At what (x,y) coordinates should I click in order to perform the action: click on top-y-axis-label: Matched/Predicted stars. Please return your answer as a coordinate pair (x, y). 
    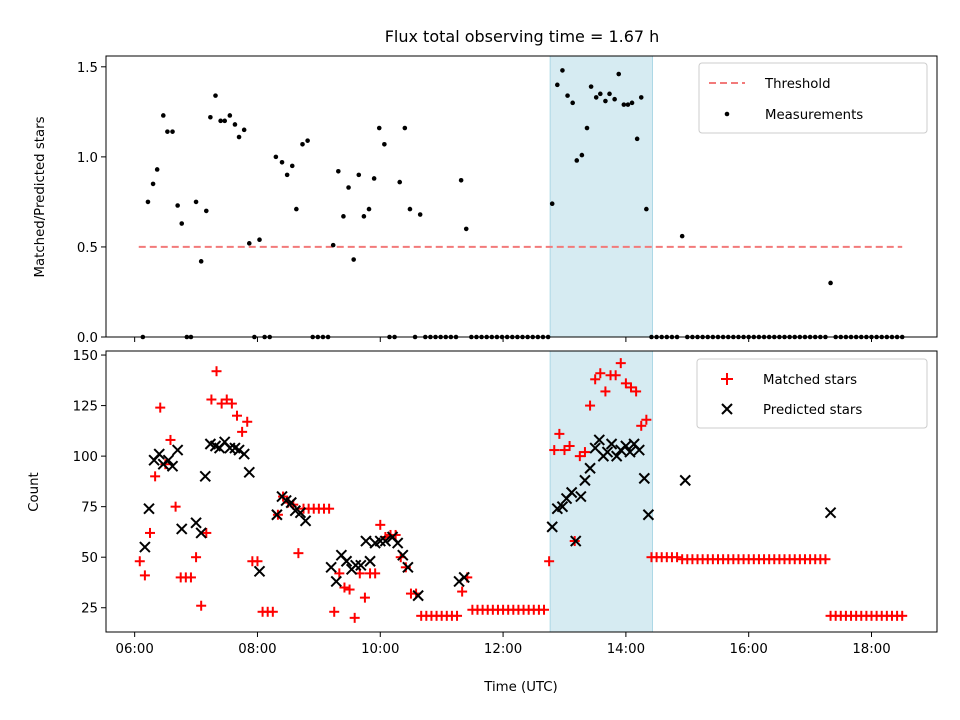
    Looking at the image, I should click on (40, 196).